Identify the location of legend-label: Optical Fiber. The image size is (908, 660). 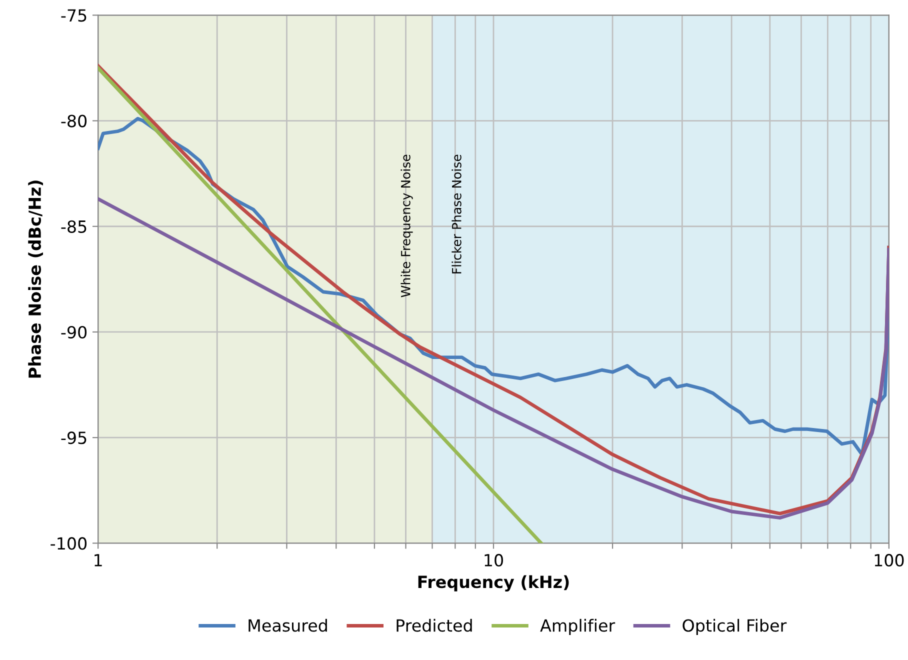
(734, 627).